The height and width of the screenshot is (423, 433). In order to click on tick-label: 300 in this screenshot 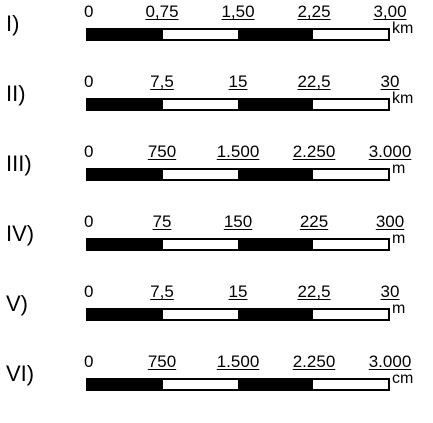, I will do `click(390, 222)`.